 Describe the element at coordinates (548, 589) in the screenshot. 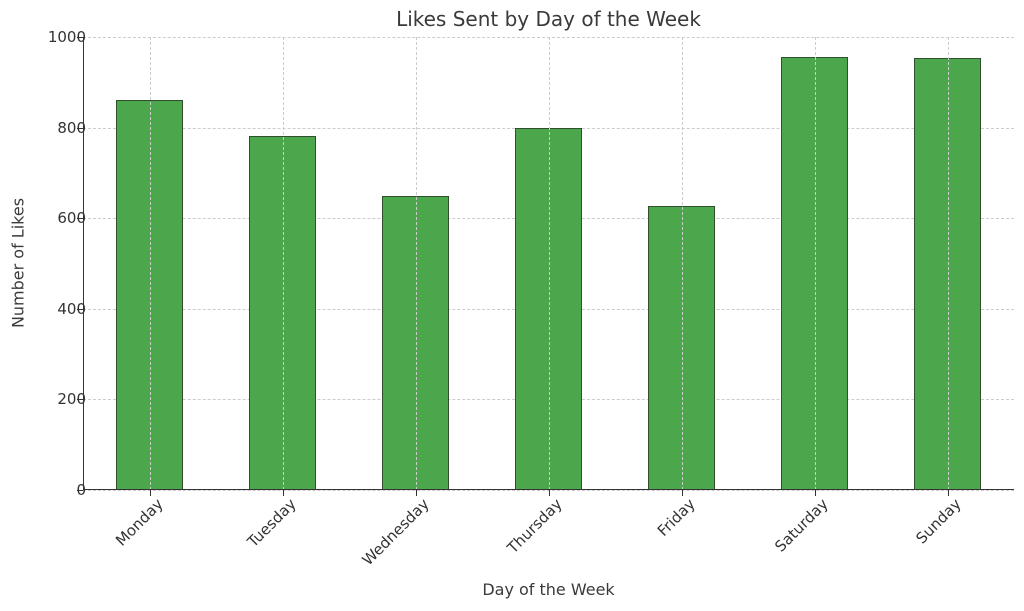

I see `x-axis-label: Day of the Week` at that location.